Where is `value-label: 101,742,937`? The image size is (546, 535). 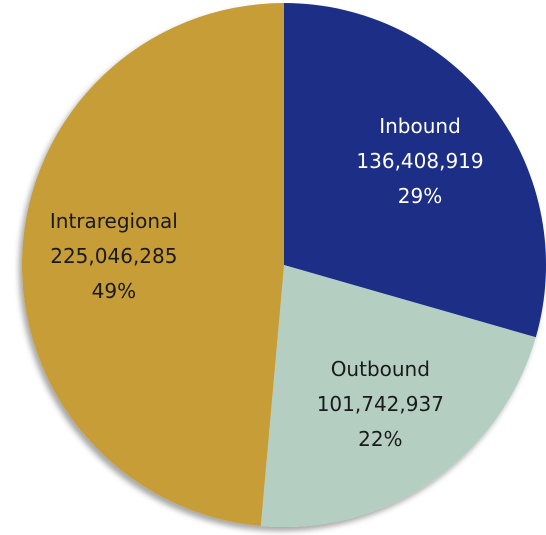 value-label: 101,742,937 is located at coordinates (380, 404).